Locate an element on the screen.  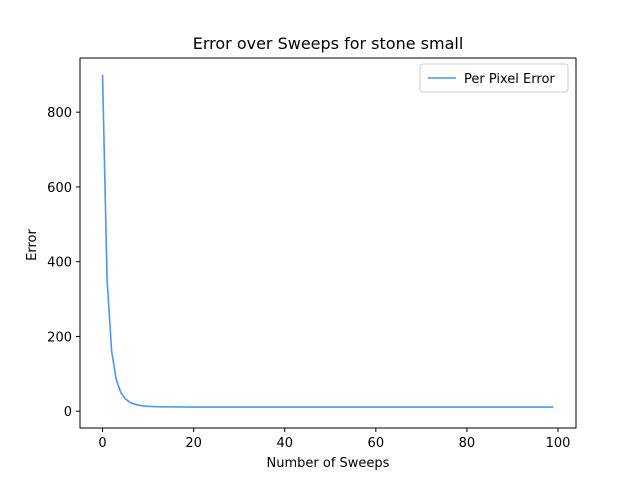
x-tick-label: 60 is located at coordinates (376, 443).